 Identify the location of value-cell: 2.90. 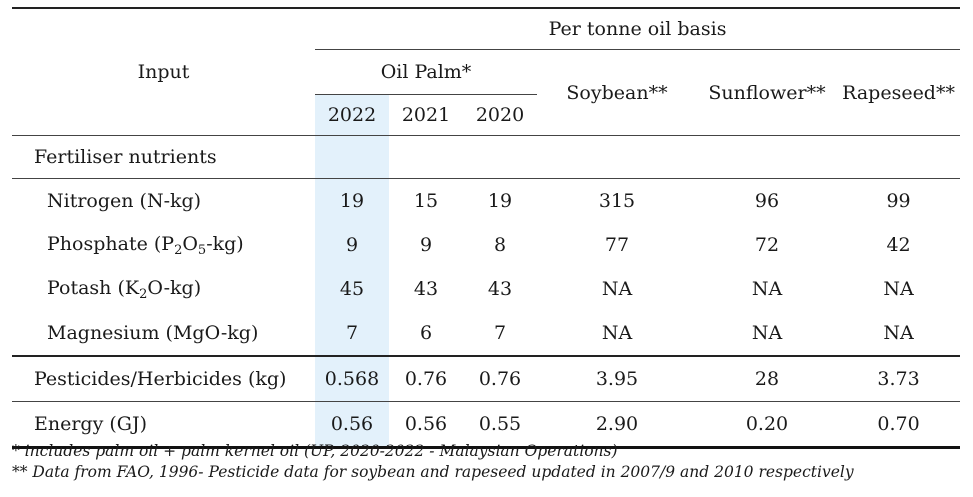
(617, 425).